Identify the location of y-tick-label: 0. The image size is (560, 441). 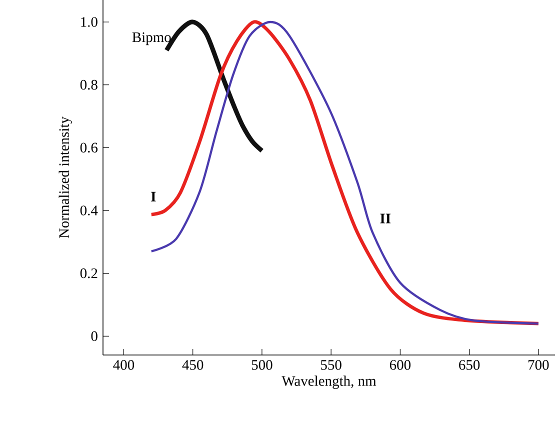
(94, 336).